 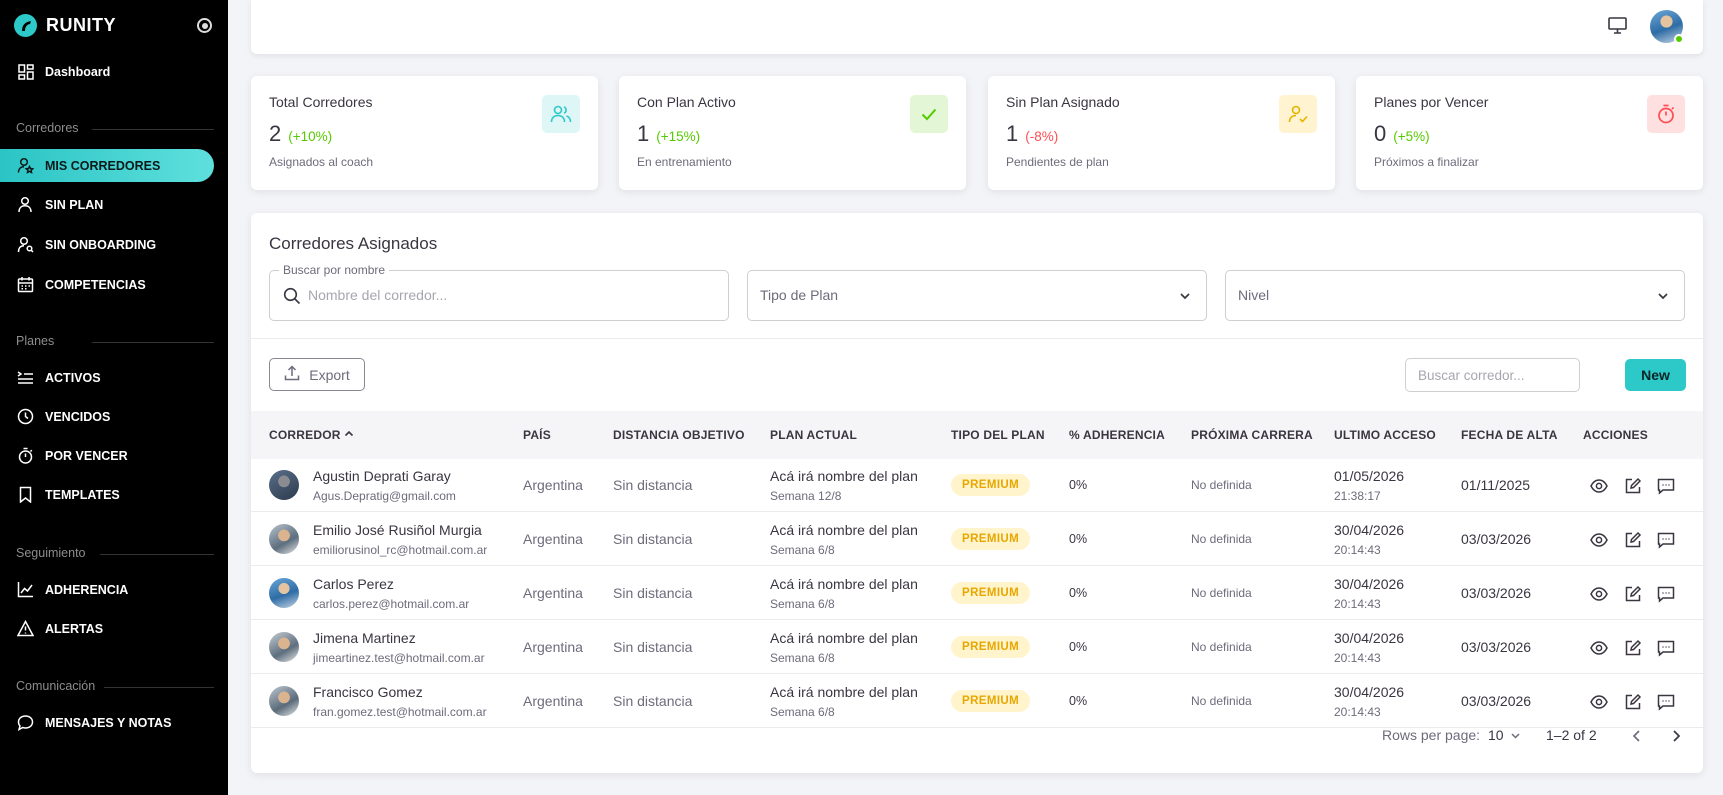 I want to click on stat-subtitle: Pendientes de plan, so click(x=1057, y=162).